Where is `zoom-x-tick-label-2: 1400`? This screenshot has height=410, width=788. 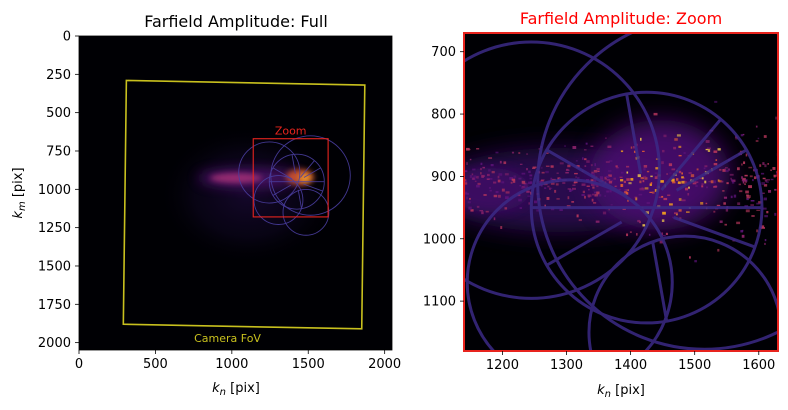 zoom-x-tick-label-2: 1400 is located at coordinates (630, 365).